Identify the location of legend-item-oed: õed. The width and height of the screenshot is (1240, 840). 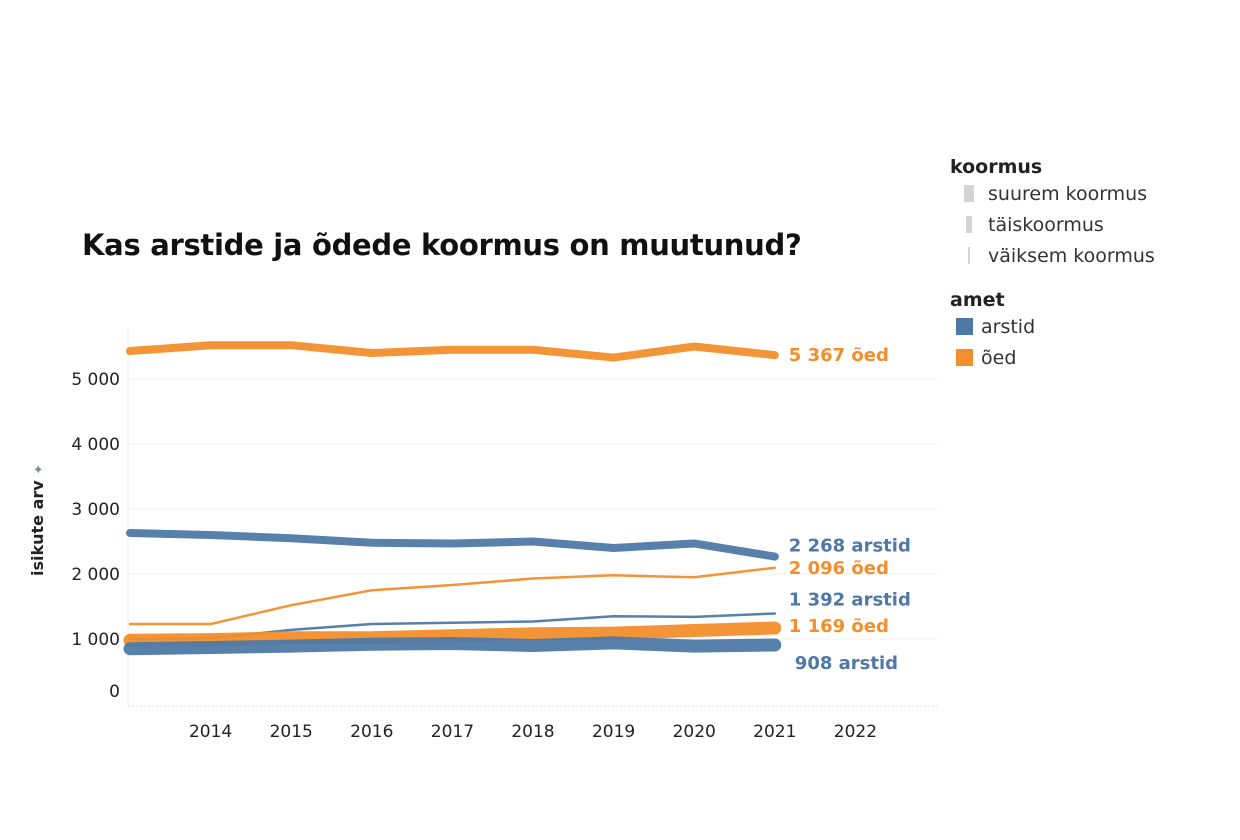
(992, 357).